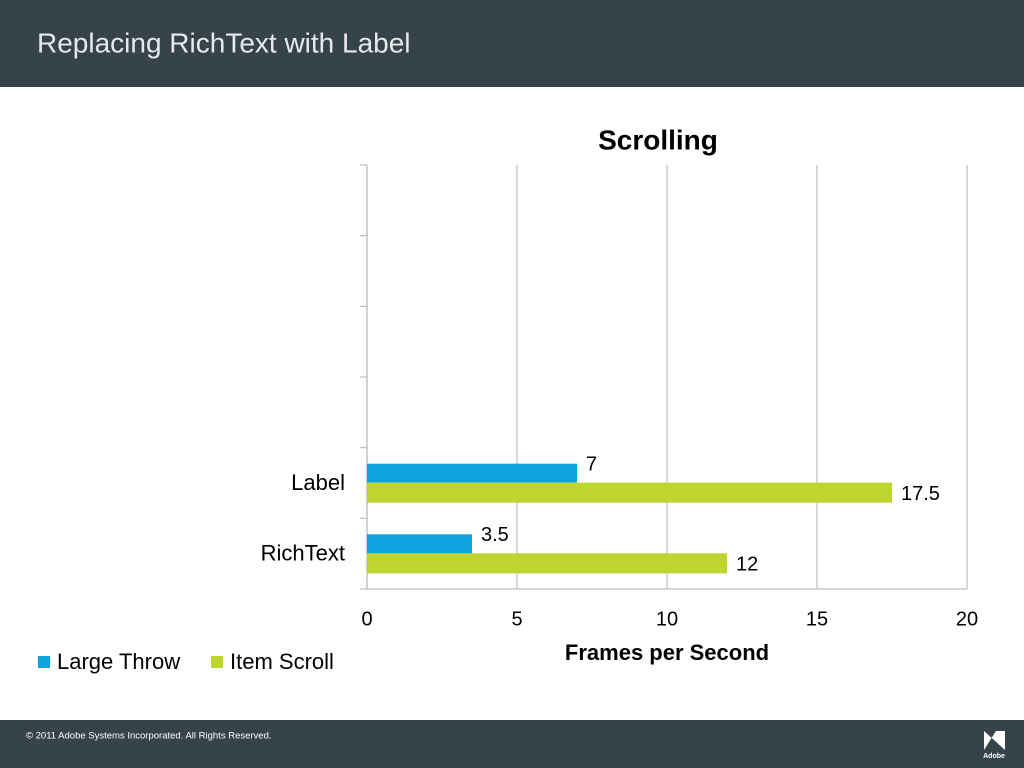  I want to click on value-label: 3.5, so click(495, 535).